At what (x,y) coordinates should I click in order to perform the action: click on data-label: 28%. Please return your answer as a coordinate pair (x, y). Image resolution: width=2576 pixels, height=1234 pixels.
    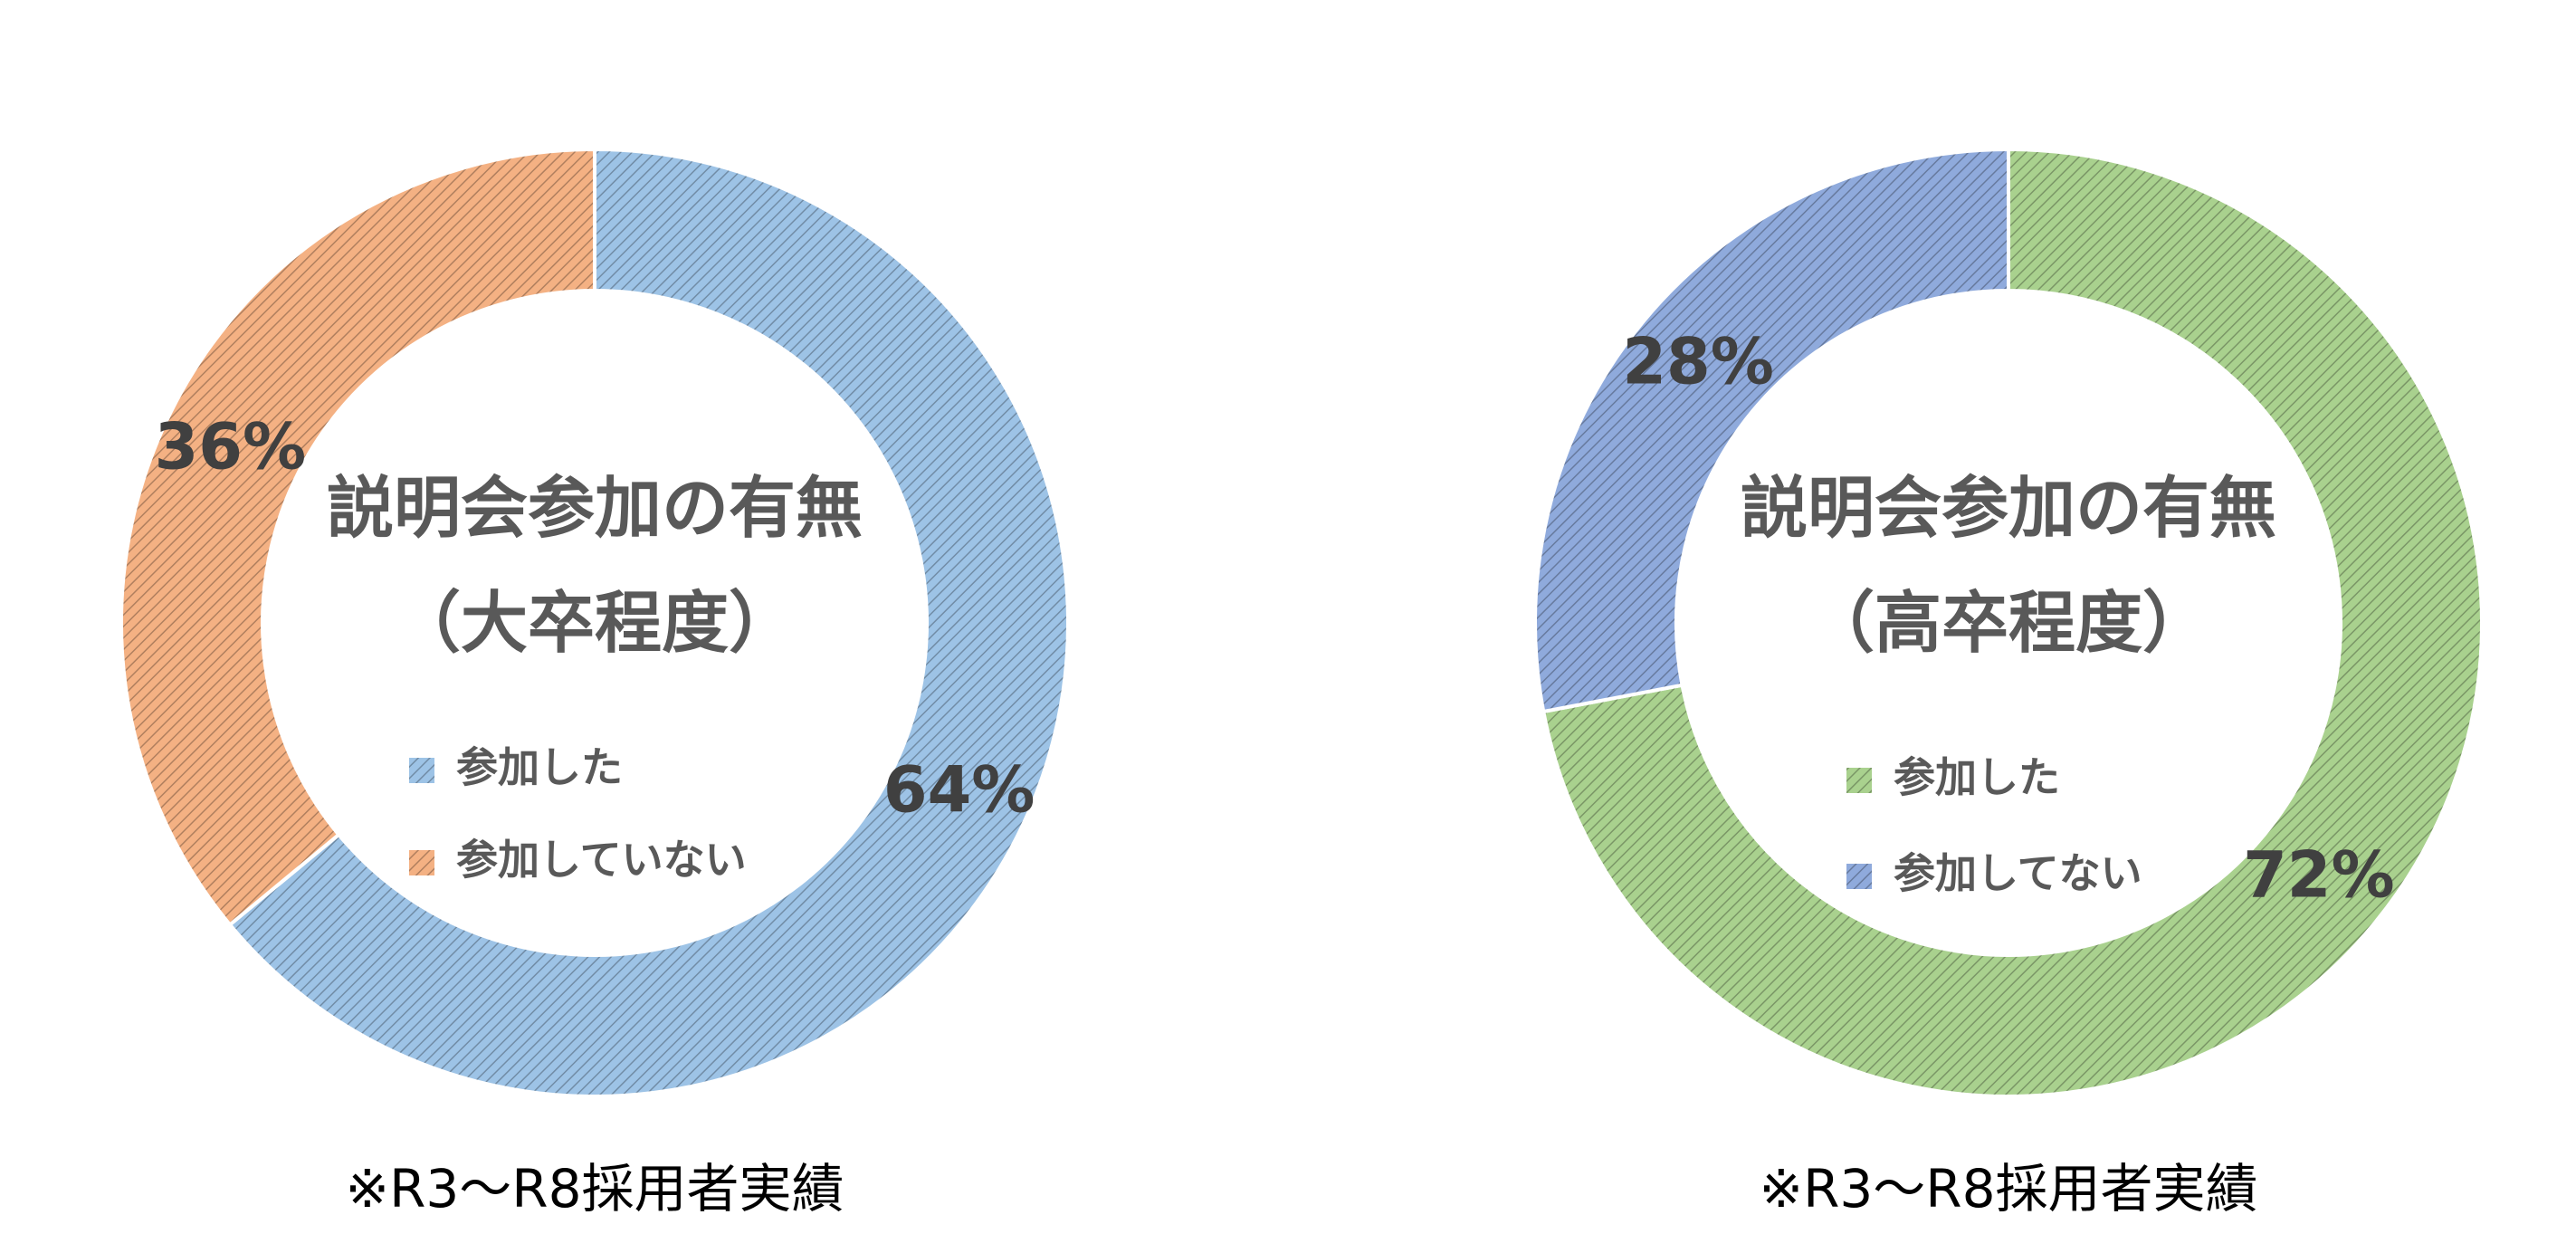
    Looking at the image, I should click on (1698, 361).